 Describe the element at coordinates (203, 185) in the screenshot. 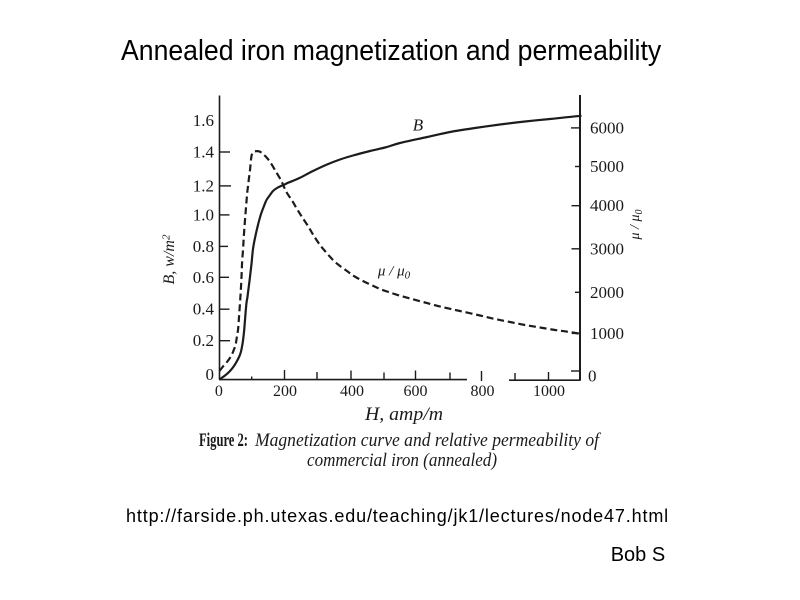

I see `svg-text: 1.2` at that location.